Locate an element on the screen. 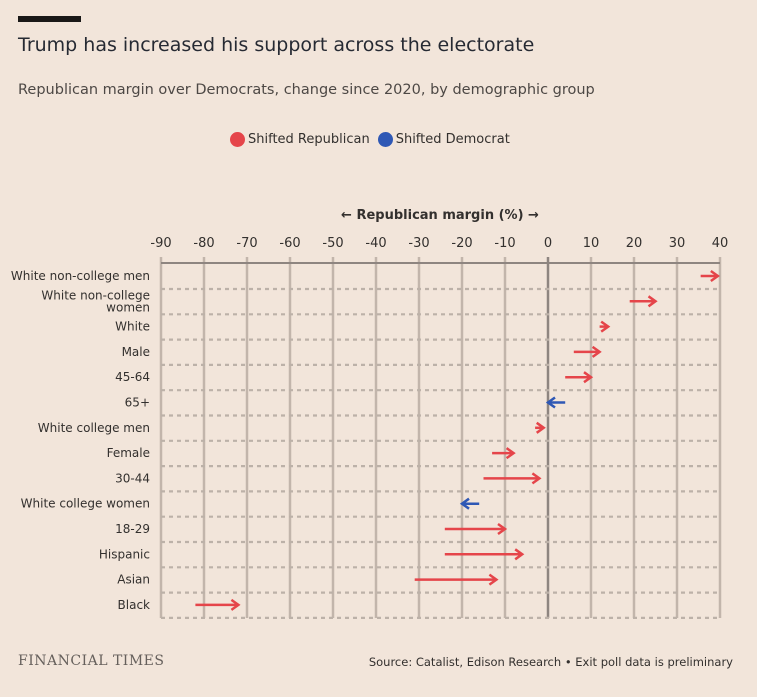  category-label: women is located at coordinates (128, 307).